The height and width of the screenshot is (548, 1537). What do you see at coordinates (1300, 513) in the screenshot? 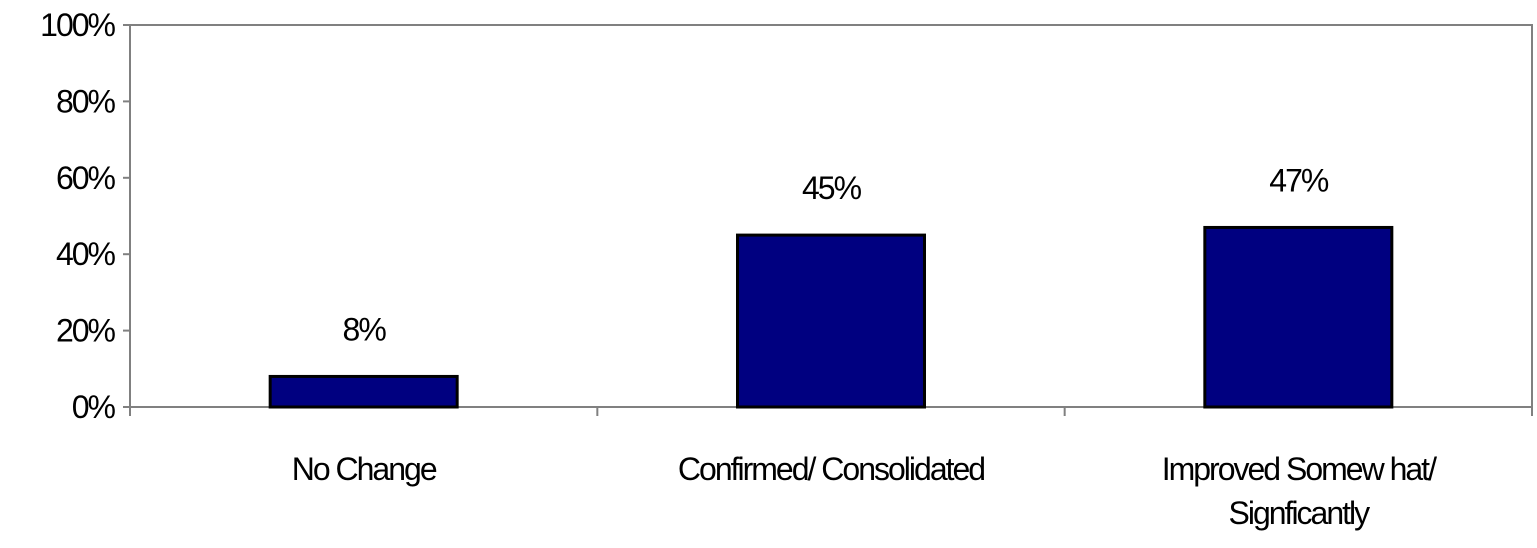
I see `x-category-label-line: Signficantly` at bounding box center [1300, 513].